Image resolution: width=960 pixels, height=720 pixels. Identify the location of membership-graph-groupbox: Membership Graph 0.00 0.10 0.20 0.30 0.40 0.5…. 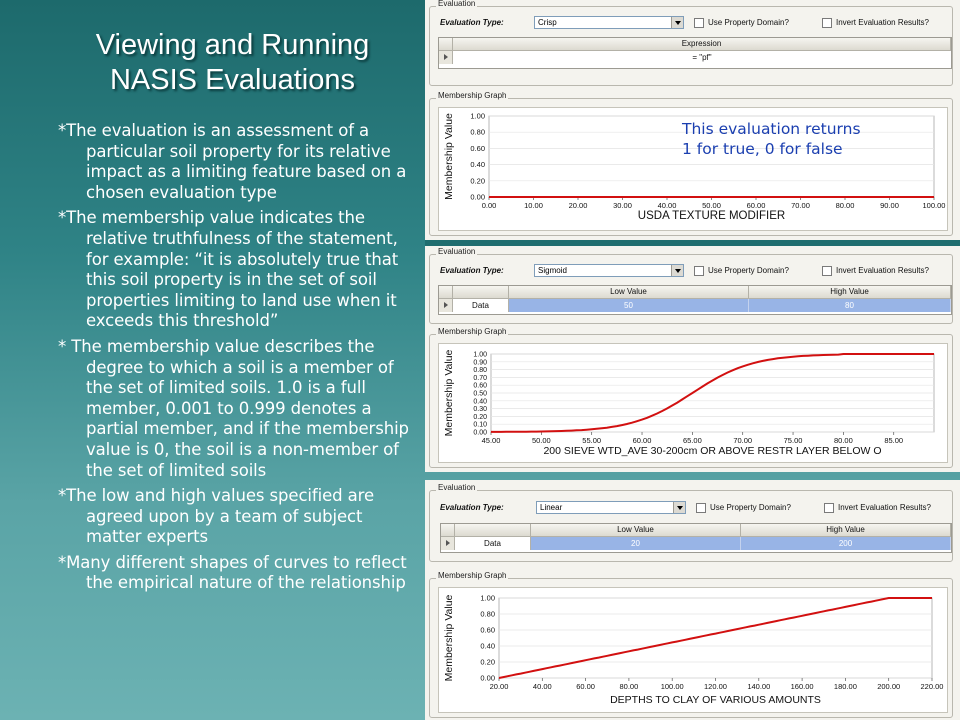
(691, 397).